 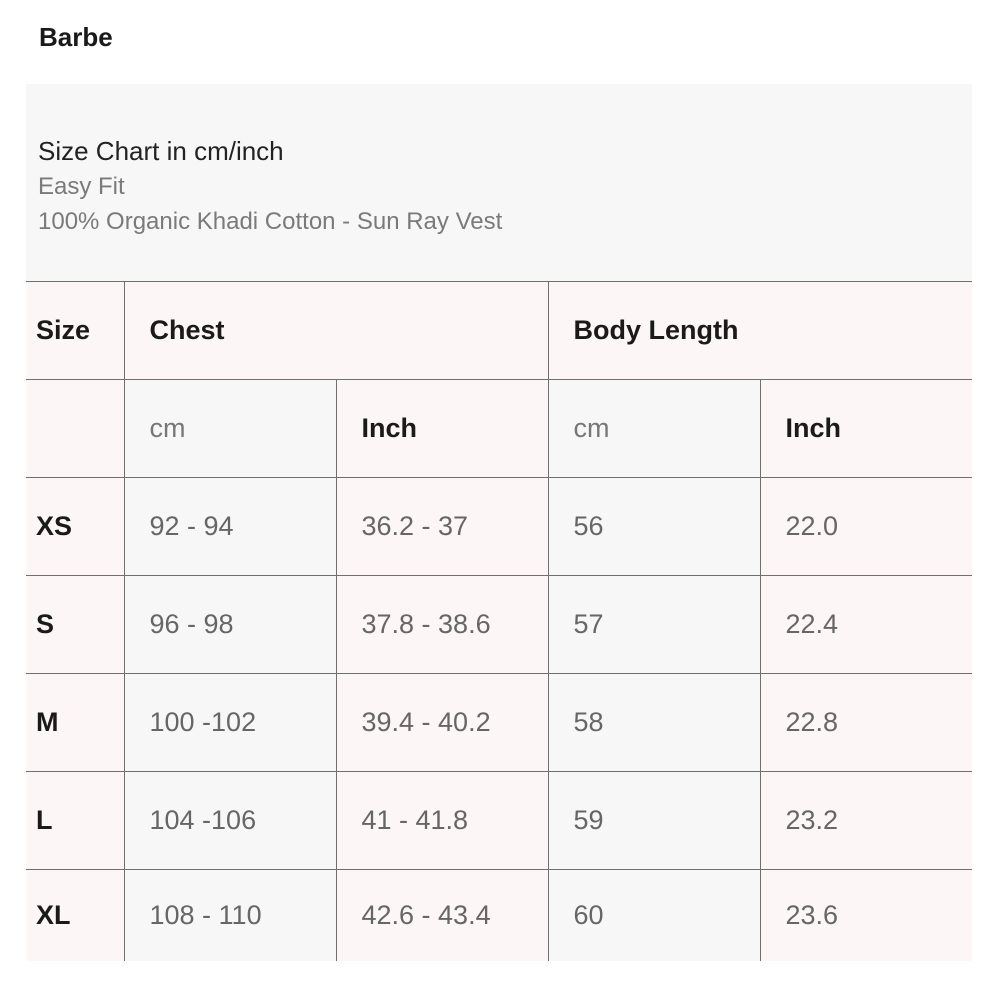 I want to click on body-cm-cell: 56, so click(x=654, y=526).